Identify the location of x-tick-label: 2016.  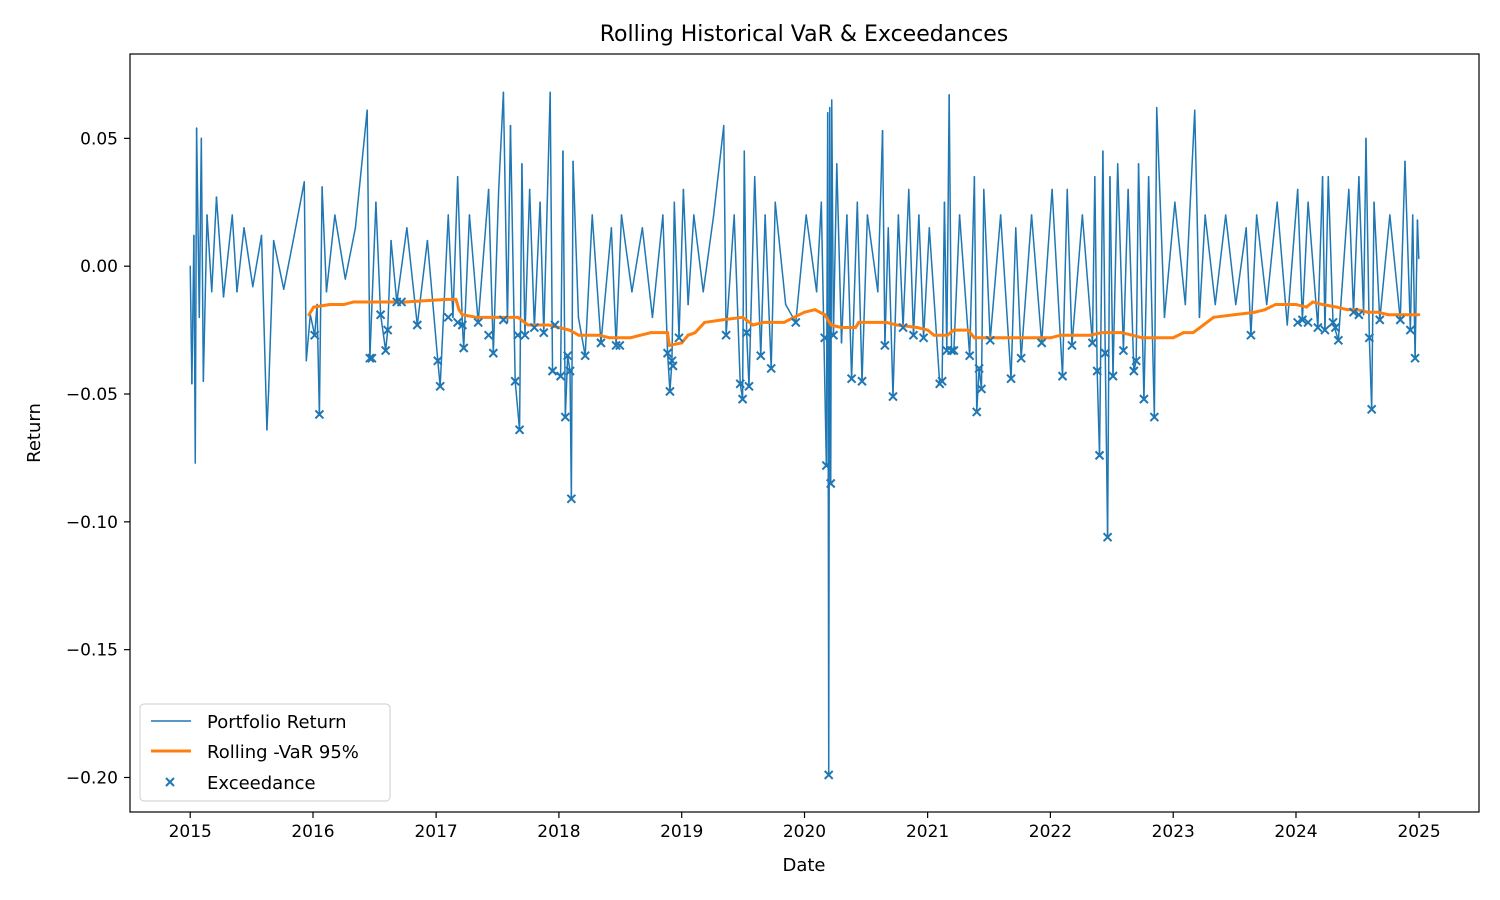
(312, 832).